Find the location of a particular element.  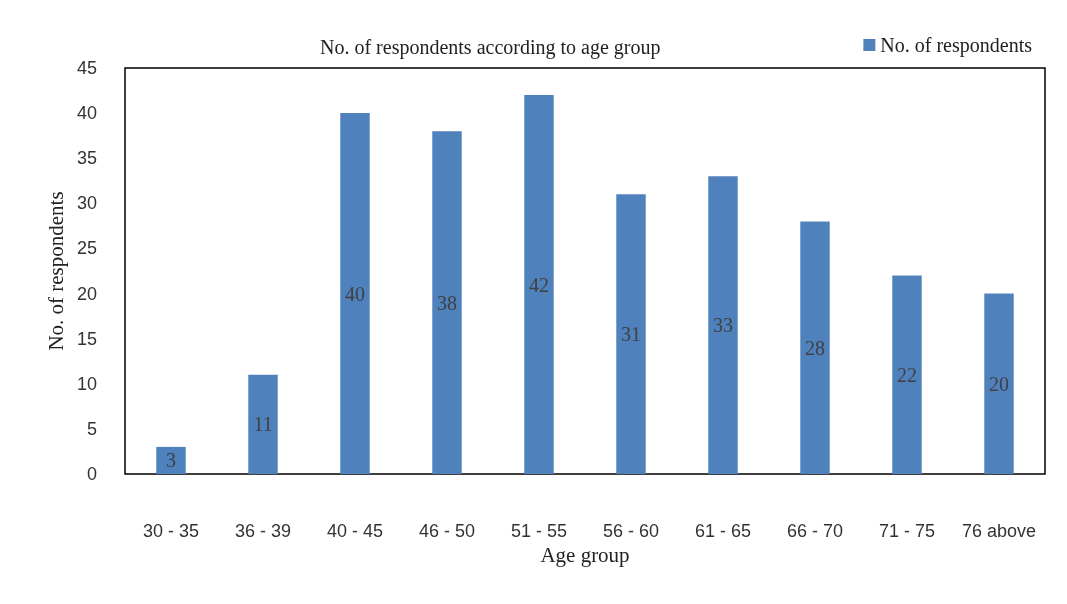

y-tick-label: 25 is located at coordinates (86, 248).